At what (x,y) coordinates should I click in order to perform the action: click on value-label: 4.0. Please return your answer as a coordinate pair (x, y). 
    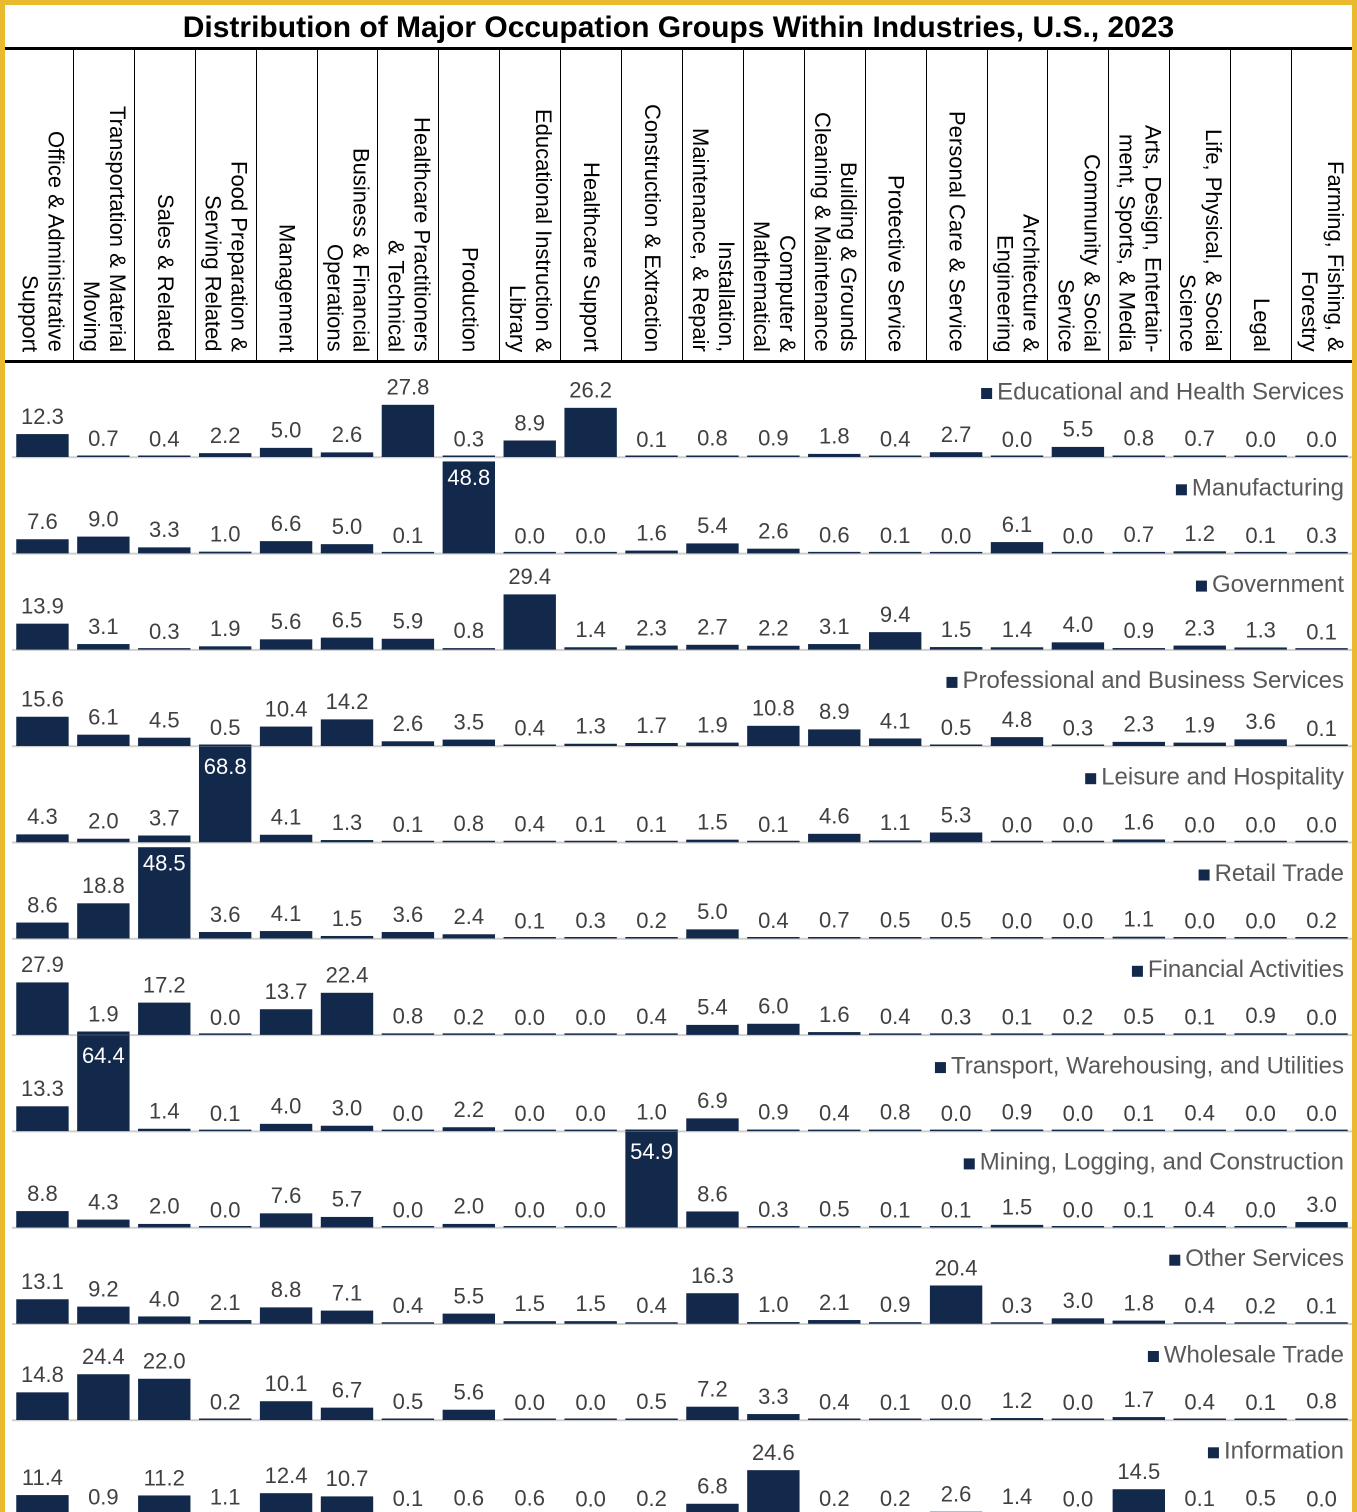
    Looking at the image, I should click on (164, 1298).